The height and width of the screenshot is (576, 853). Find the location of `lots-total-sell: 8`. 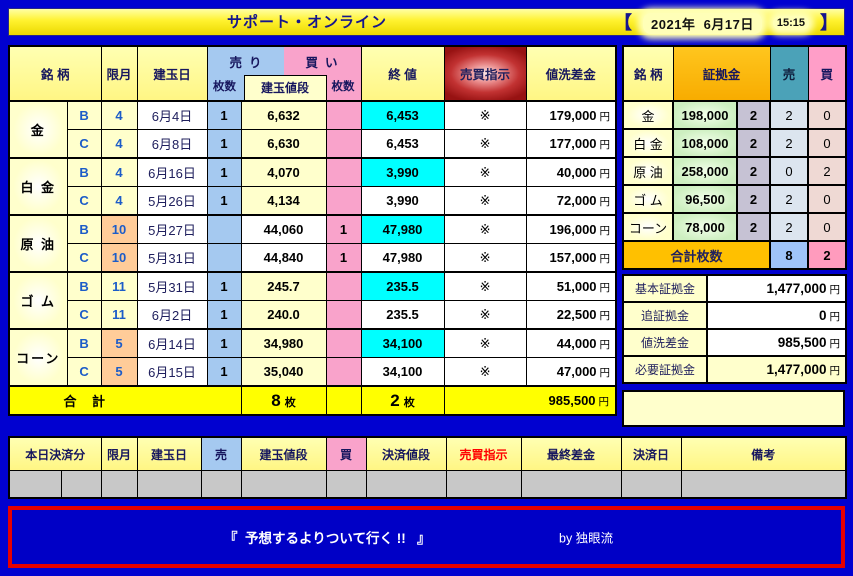

lots-total-sell: 8 is located at coordinates (789, 255).